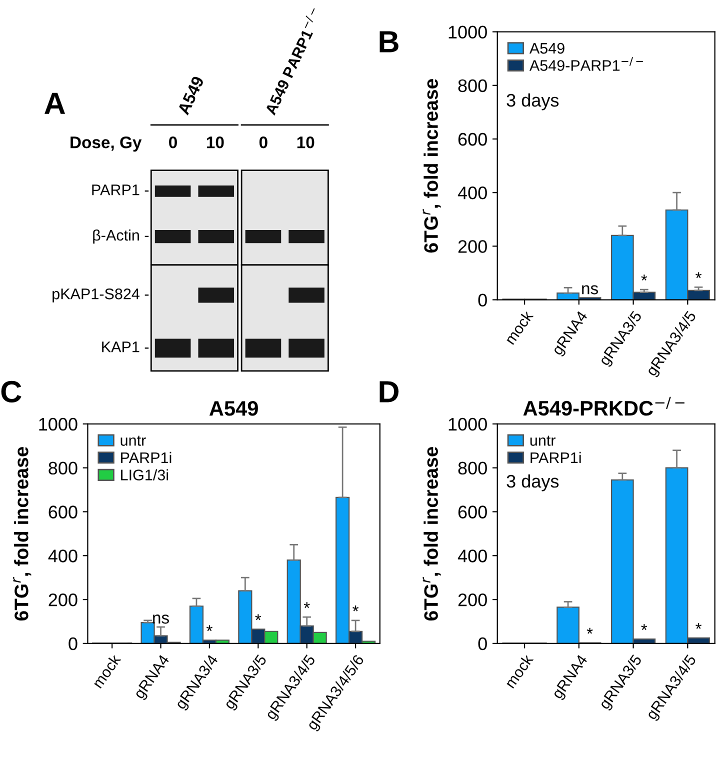 This screenshot has height=757, width=725. I want to click on chart-title: A549, so click(233, 408).